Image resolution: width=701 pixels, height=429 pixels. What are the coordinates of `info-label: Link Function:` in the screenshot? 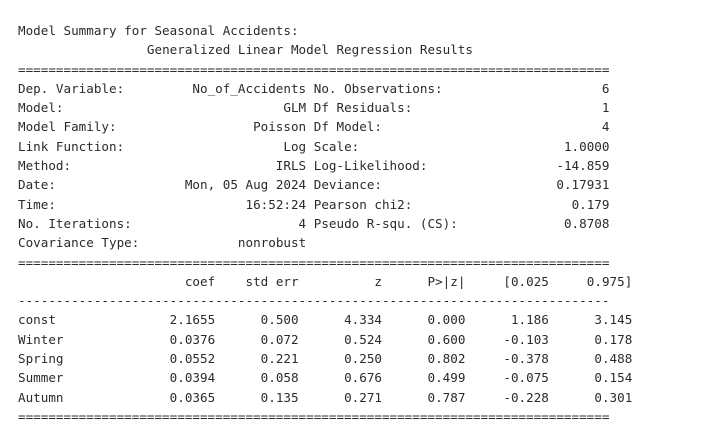 It's located at (71, 146).